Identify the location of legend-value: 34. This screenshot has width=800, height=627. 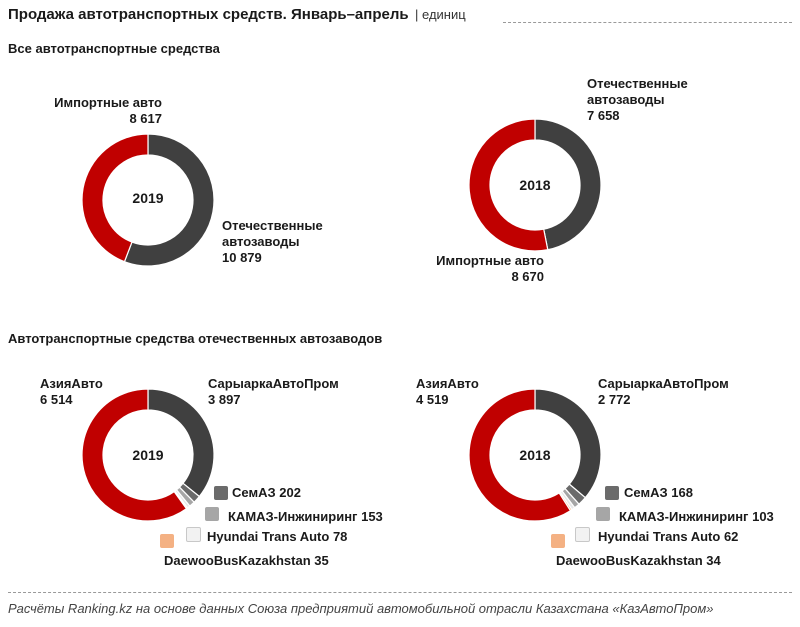
(713, 560).